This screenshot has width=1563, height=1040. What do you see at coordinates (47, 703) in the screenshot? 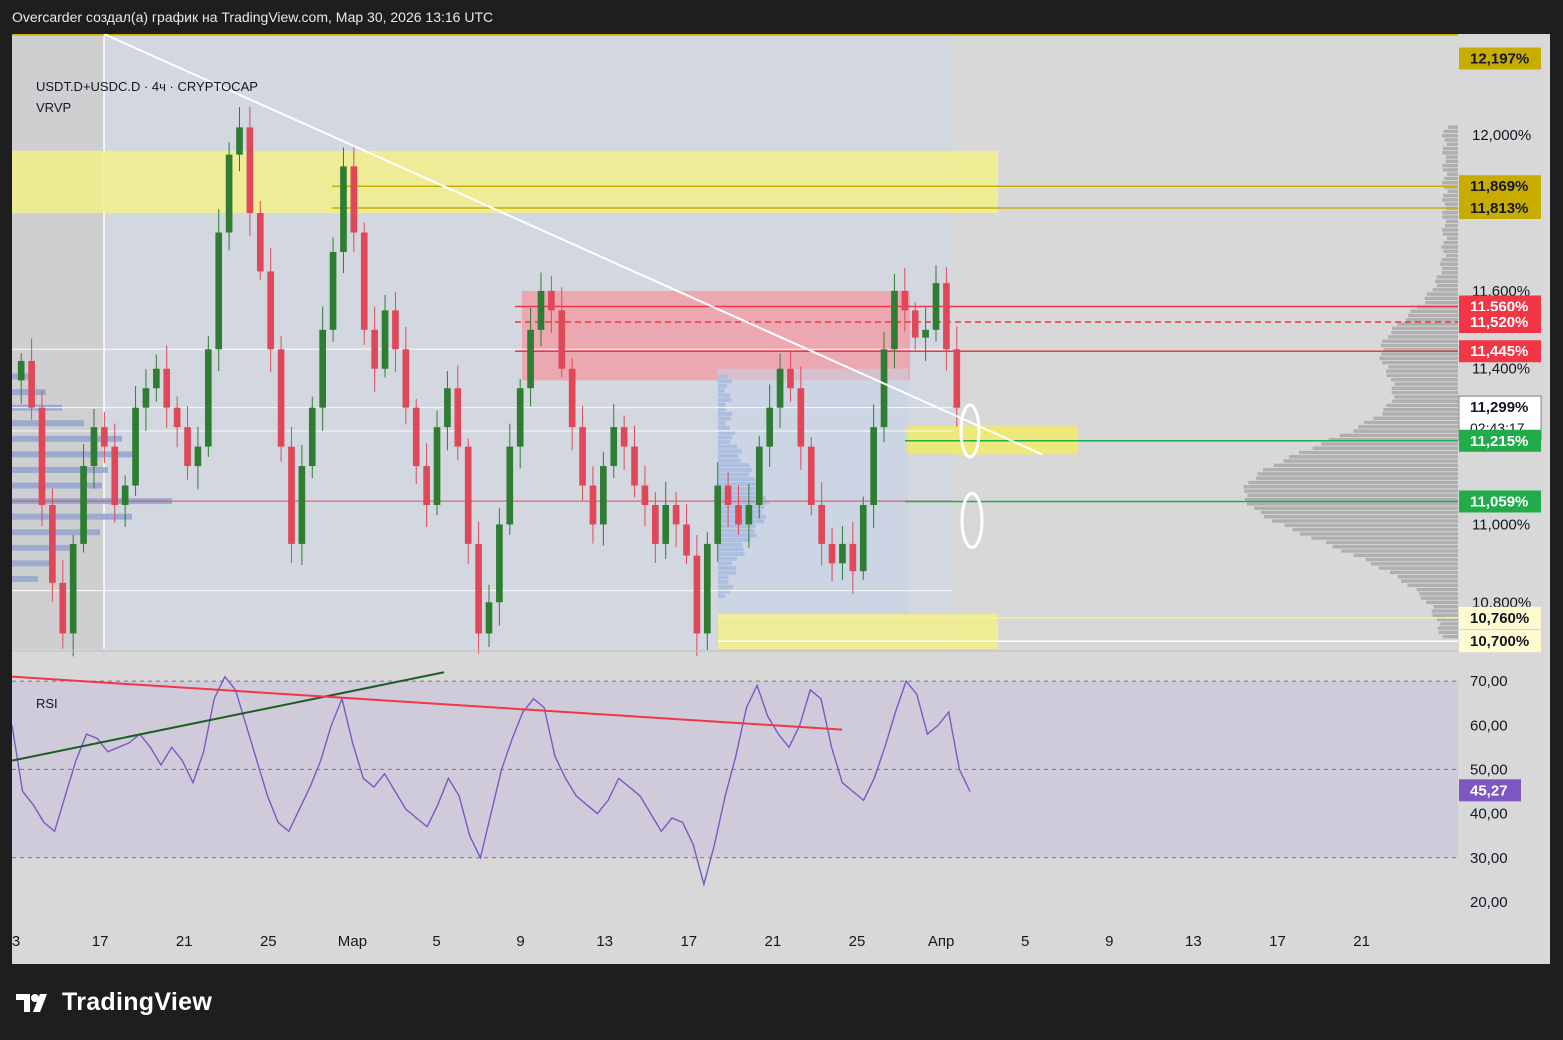
I see `rsi-indicator-label: RSI` at bounding box center [47, 703].